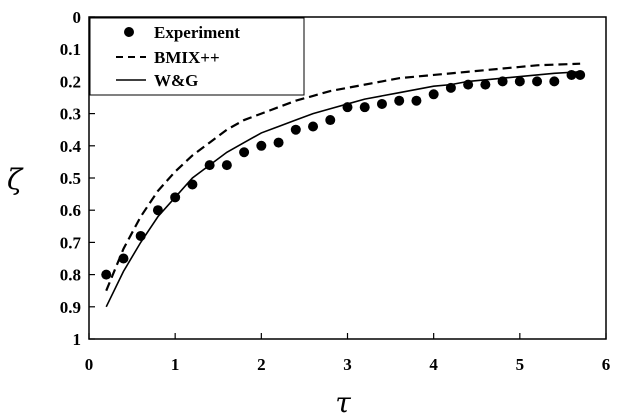 Image resolution: width=624 pixels, height=419 pixels. Describe the element at coordinates (70, 210) in the screenshot. I see `y-tick-label: 0.6` at that location.